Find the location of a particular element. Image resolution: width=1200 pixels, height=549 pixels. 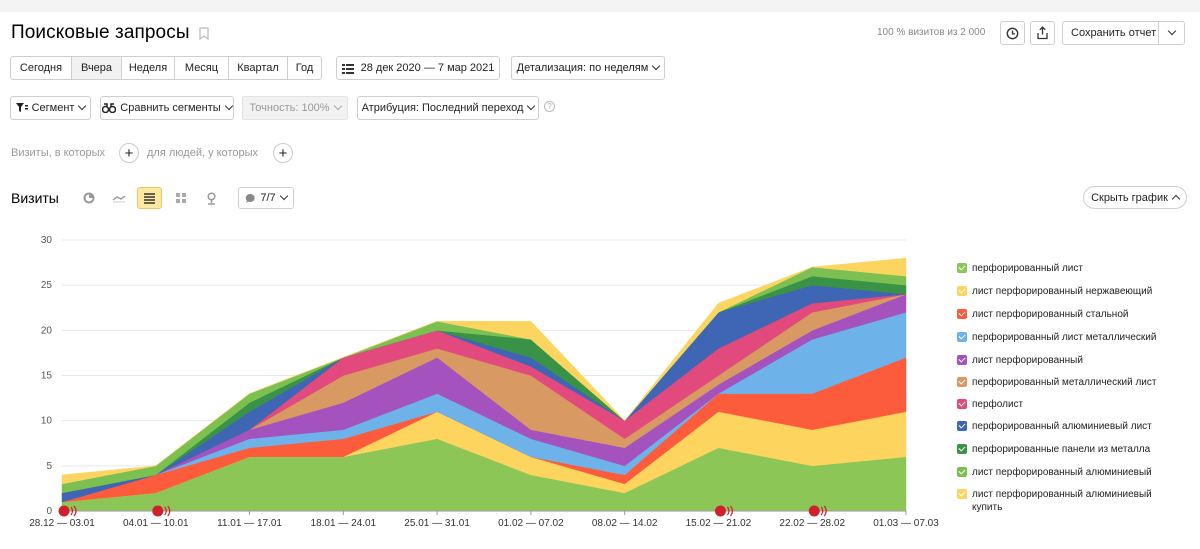

attribution-dropdown: Атрибуция: Последний переход is located at coordinates (448, 108).